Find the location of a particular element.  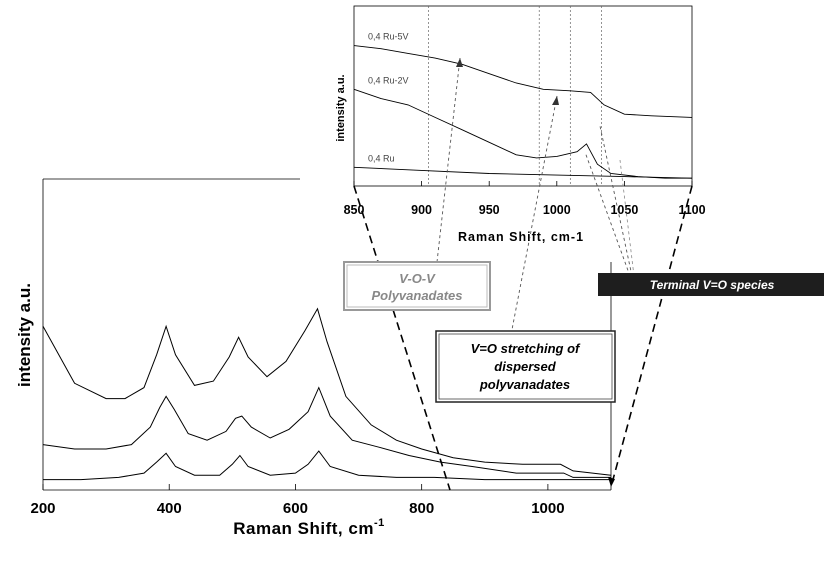

pointer-stretch-arrowhead is located at coordinates (555, 100).